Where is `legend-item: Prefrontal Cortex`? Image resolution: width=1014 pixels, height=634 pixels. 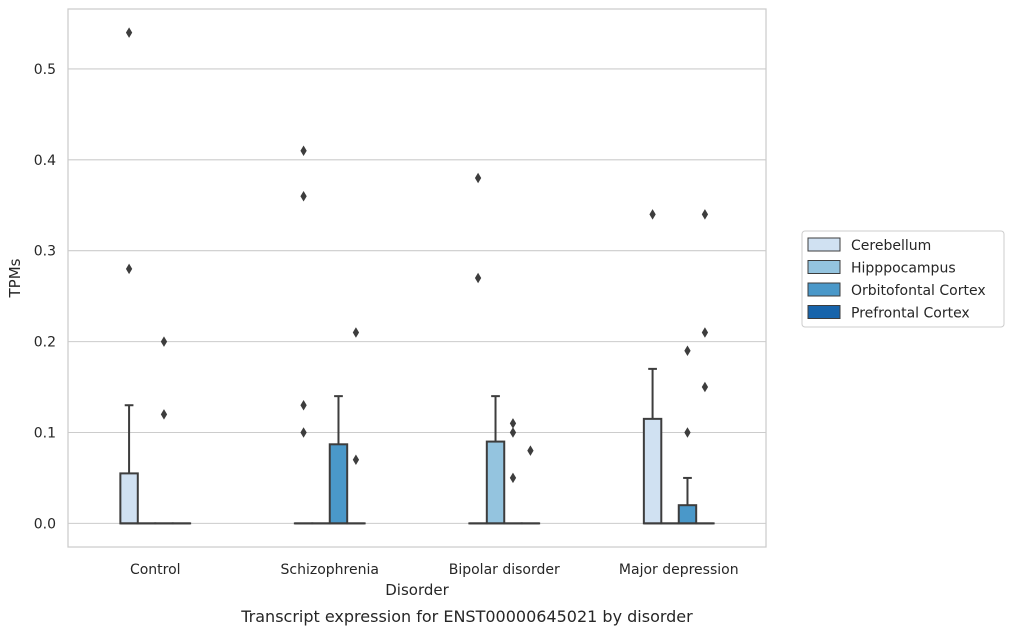 legend-item: Prefrontal Cortex is located at coordinates (888, 313).